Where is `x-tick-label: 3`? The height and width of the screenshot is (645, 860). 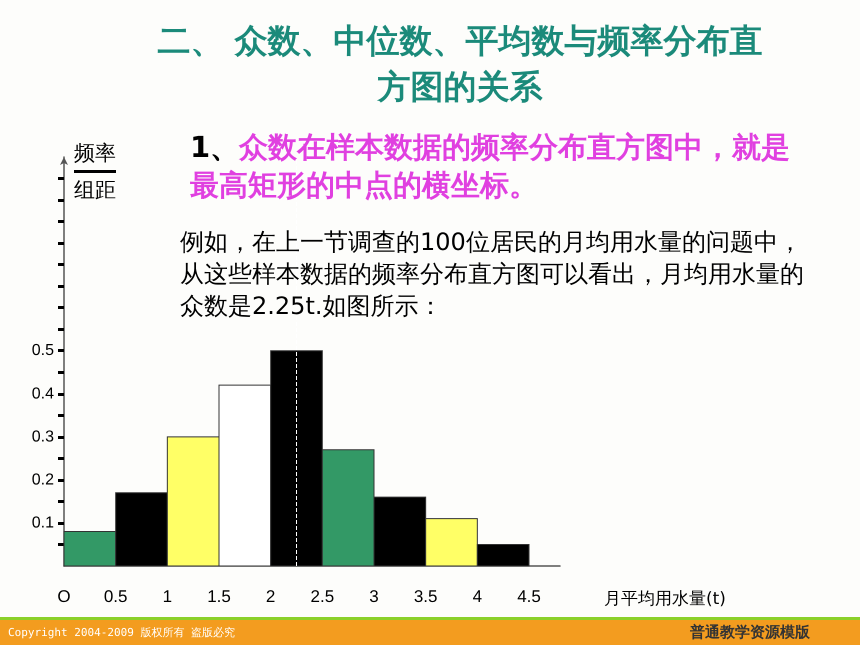 x-tick-label: 3 is located at coordinates (374, 596).